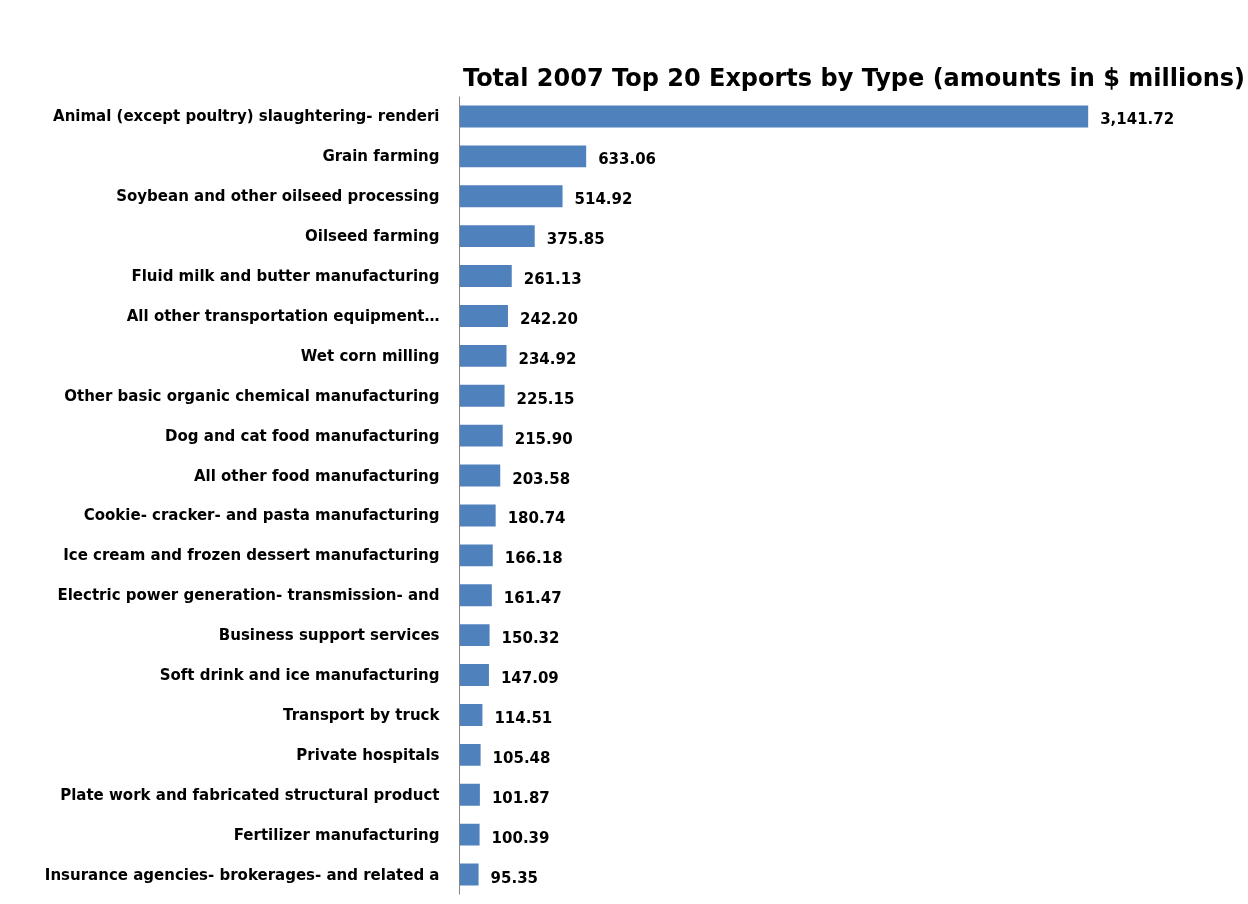 This screenshot has width=1248, height=904. I want to click on data-label: 514.92, so click(603, 199).